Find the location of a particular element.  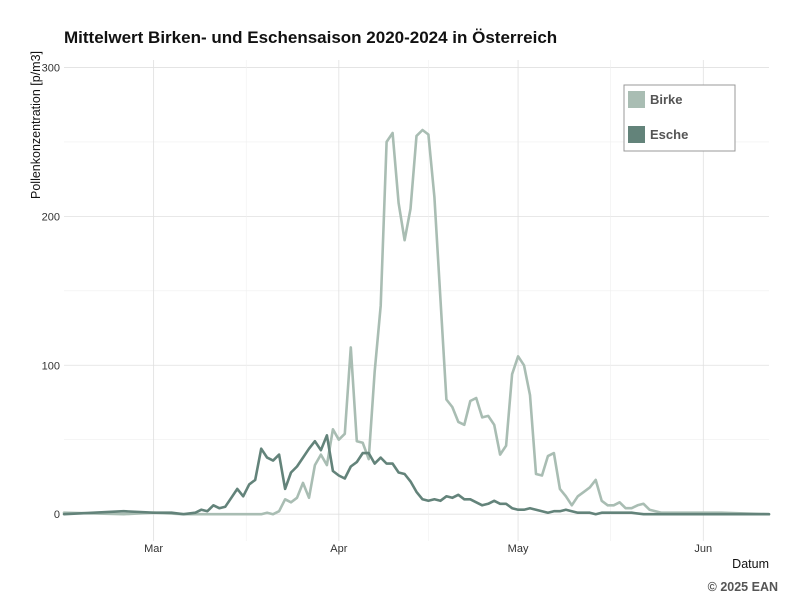

chart-legend: Birke Esche is located at coordinates (679, 118).